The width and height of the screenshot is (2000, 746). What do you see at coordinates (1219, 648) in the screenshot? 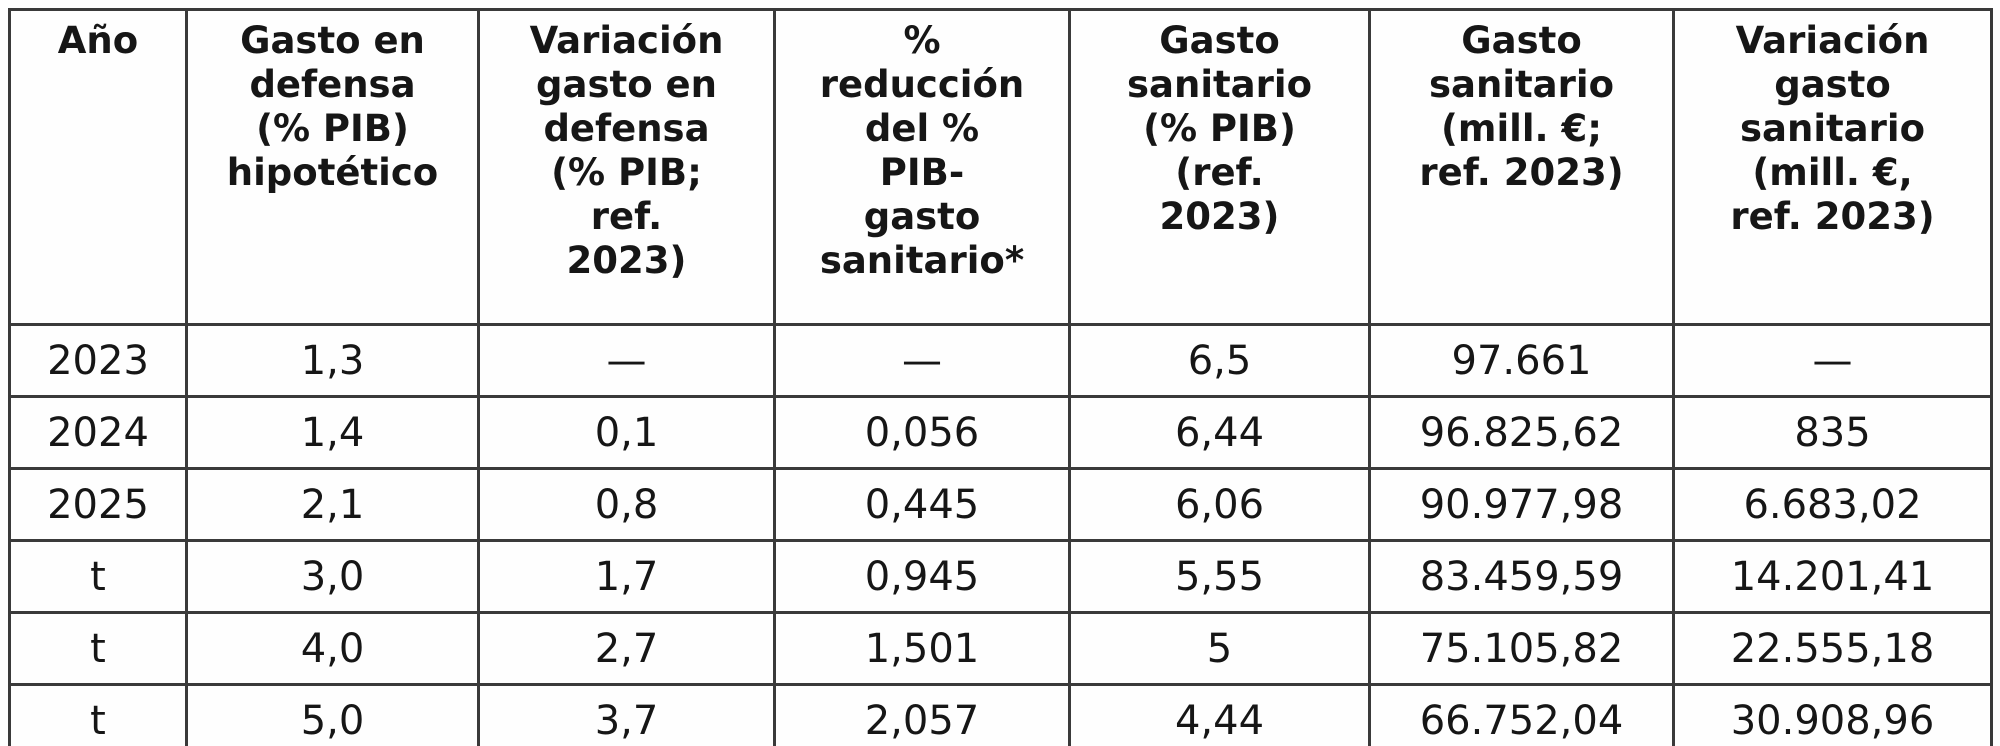
I see `table-cell: 5` at bounding box center [1219, 648].